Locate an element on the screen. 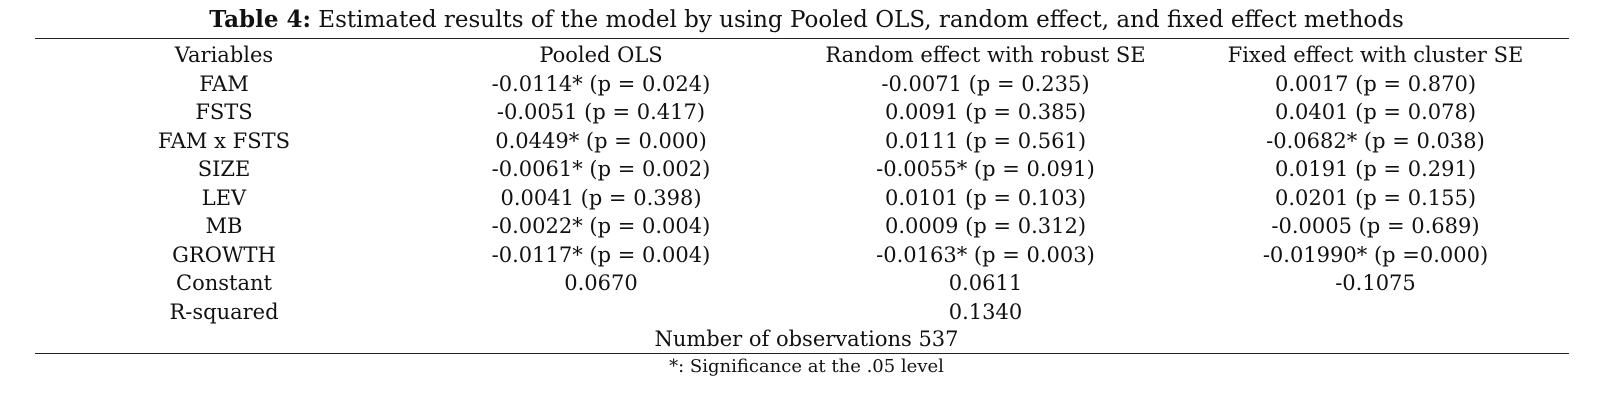 Image resolution: width=1613 pixels, height=401 pixels. row-label: SIZE is located at coordinates (224, 169).